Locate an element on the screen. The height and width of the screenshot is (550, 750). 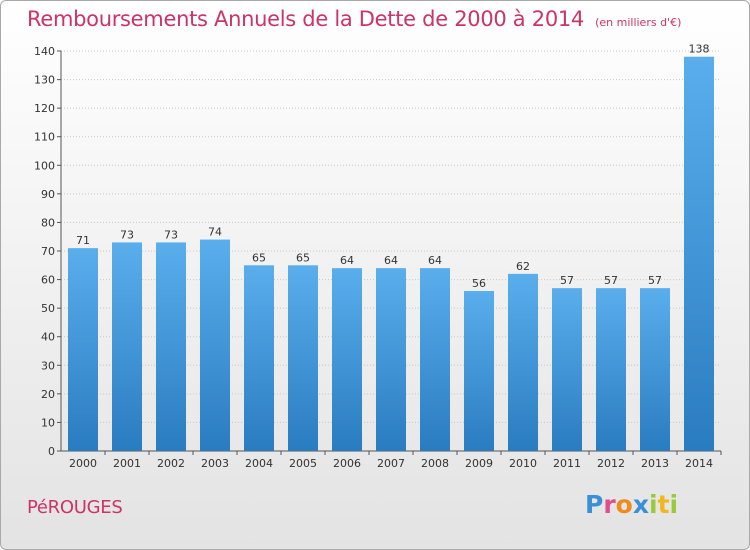
x-tick-label-2011: 2011 is located at coordinates (567, 463).